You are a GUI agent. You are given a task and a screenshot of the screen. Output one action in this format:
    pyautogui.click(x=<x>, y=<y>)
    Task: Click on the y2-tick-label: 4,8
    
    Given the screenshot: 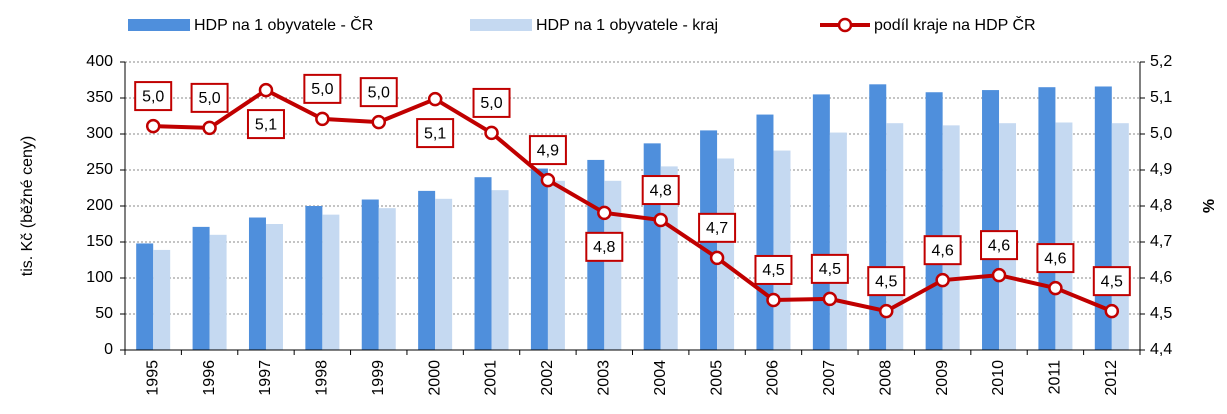 What is the action you would take?
    pyautogui.click(x=1161, y=205)
    